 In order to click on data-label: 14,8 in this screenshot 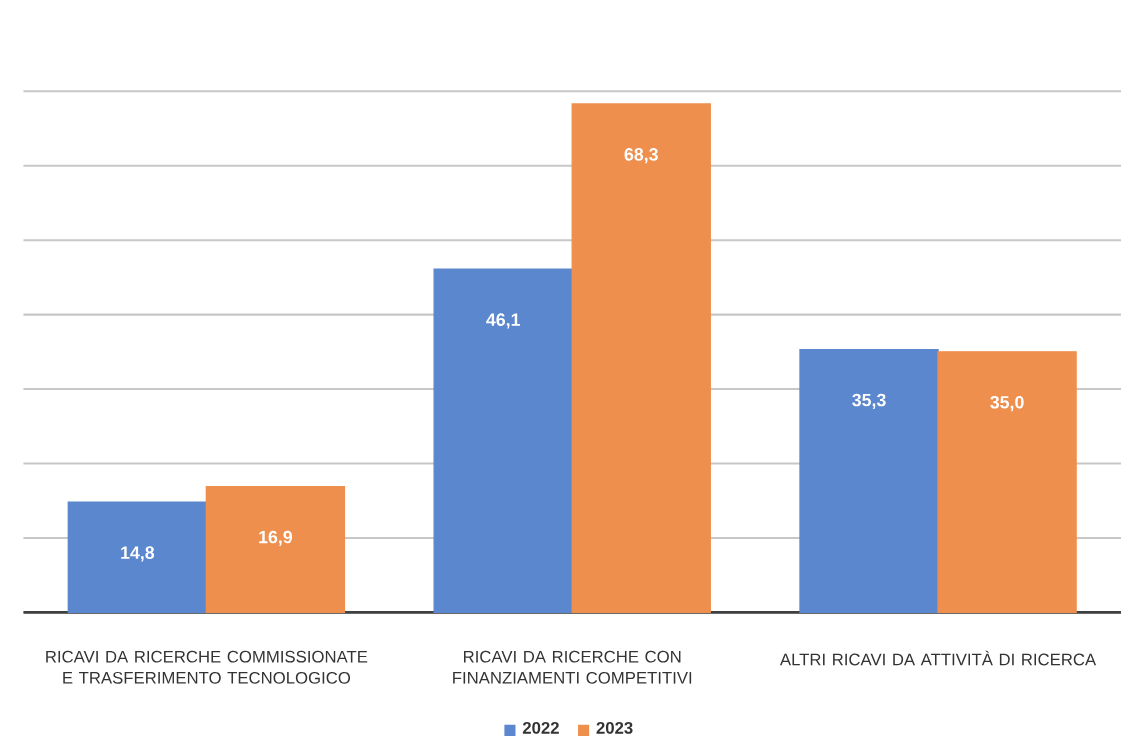, I will do `click(138, 554)`.